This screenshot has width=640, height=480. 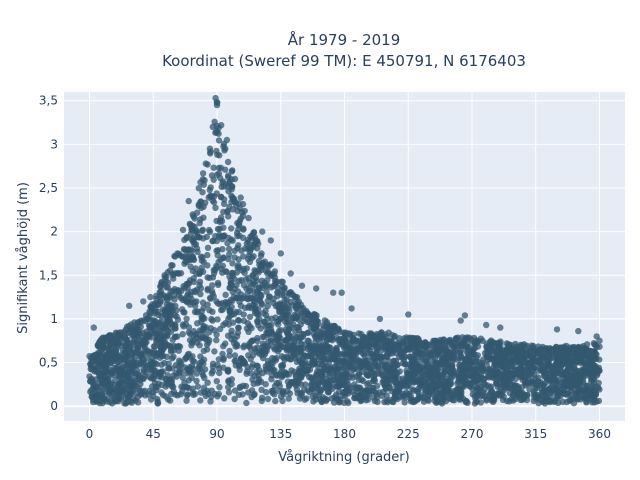 What do you see at coordinates (344, 39) in the screenshot?
I see `chart-title-line1: År 1979 - 2019` at bounding box center [344, 39].